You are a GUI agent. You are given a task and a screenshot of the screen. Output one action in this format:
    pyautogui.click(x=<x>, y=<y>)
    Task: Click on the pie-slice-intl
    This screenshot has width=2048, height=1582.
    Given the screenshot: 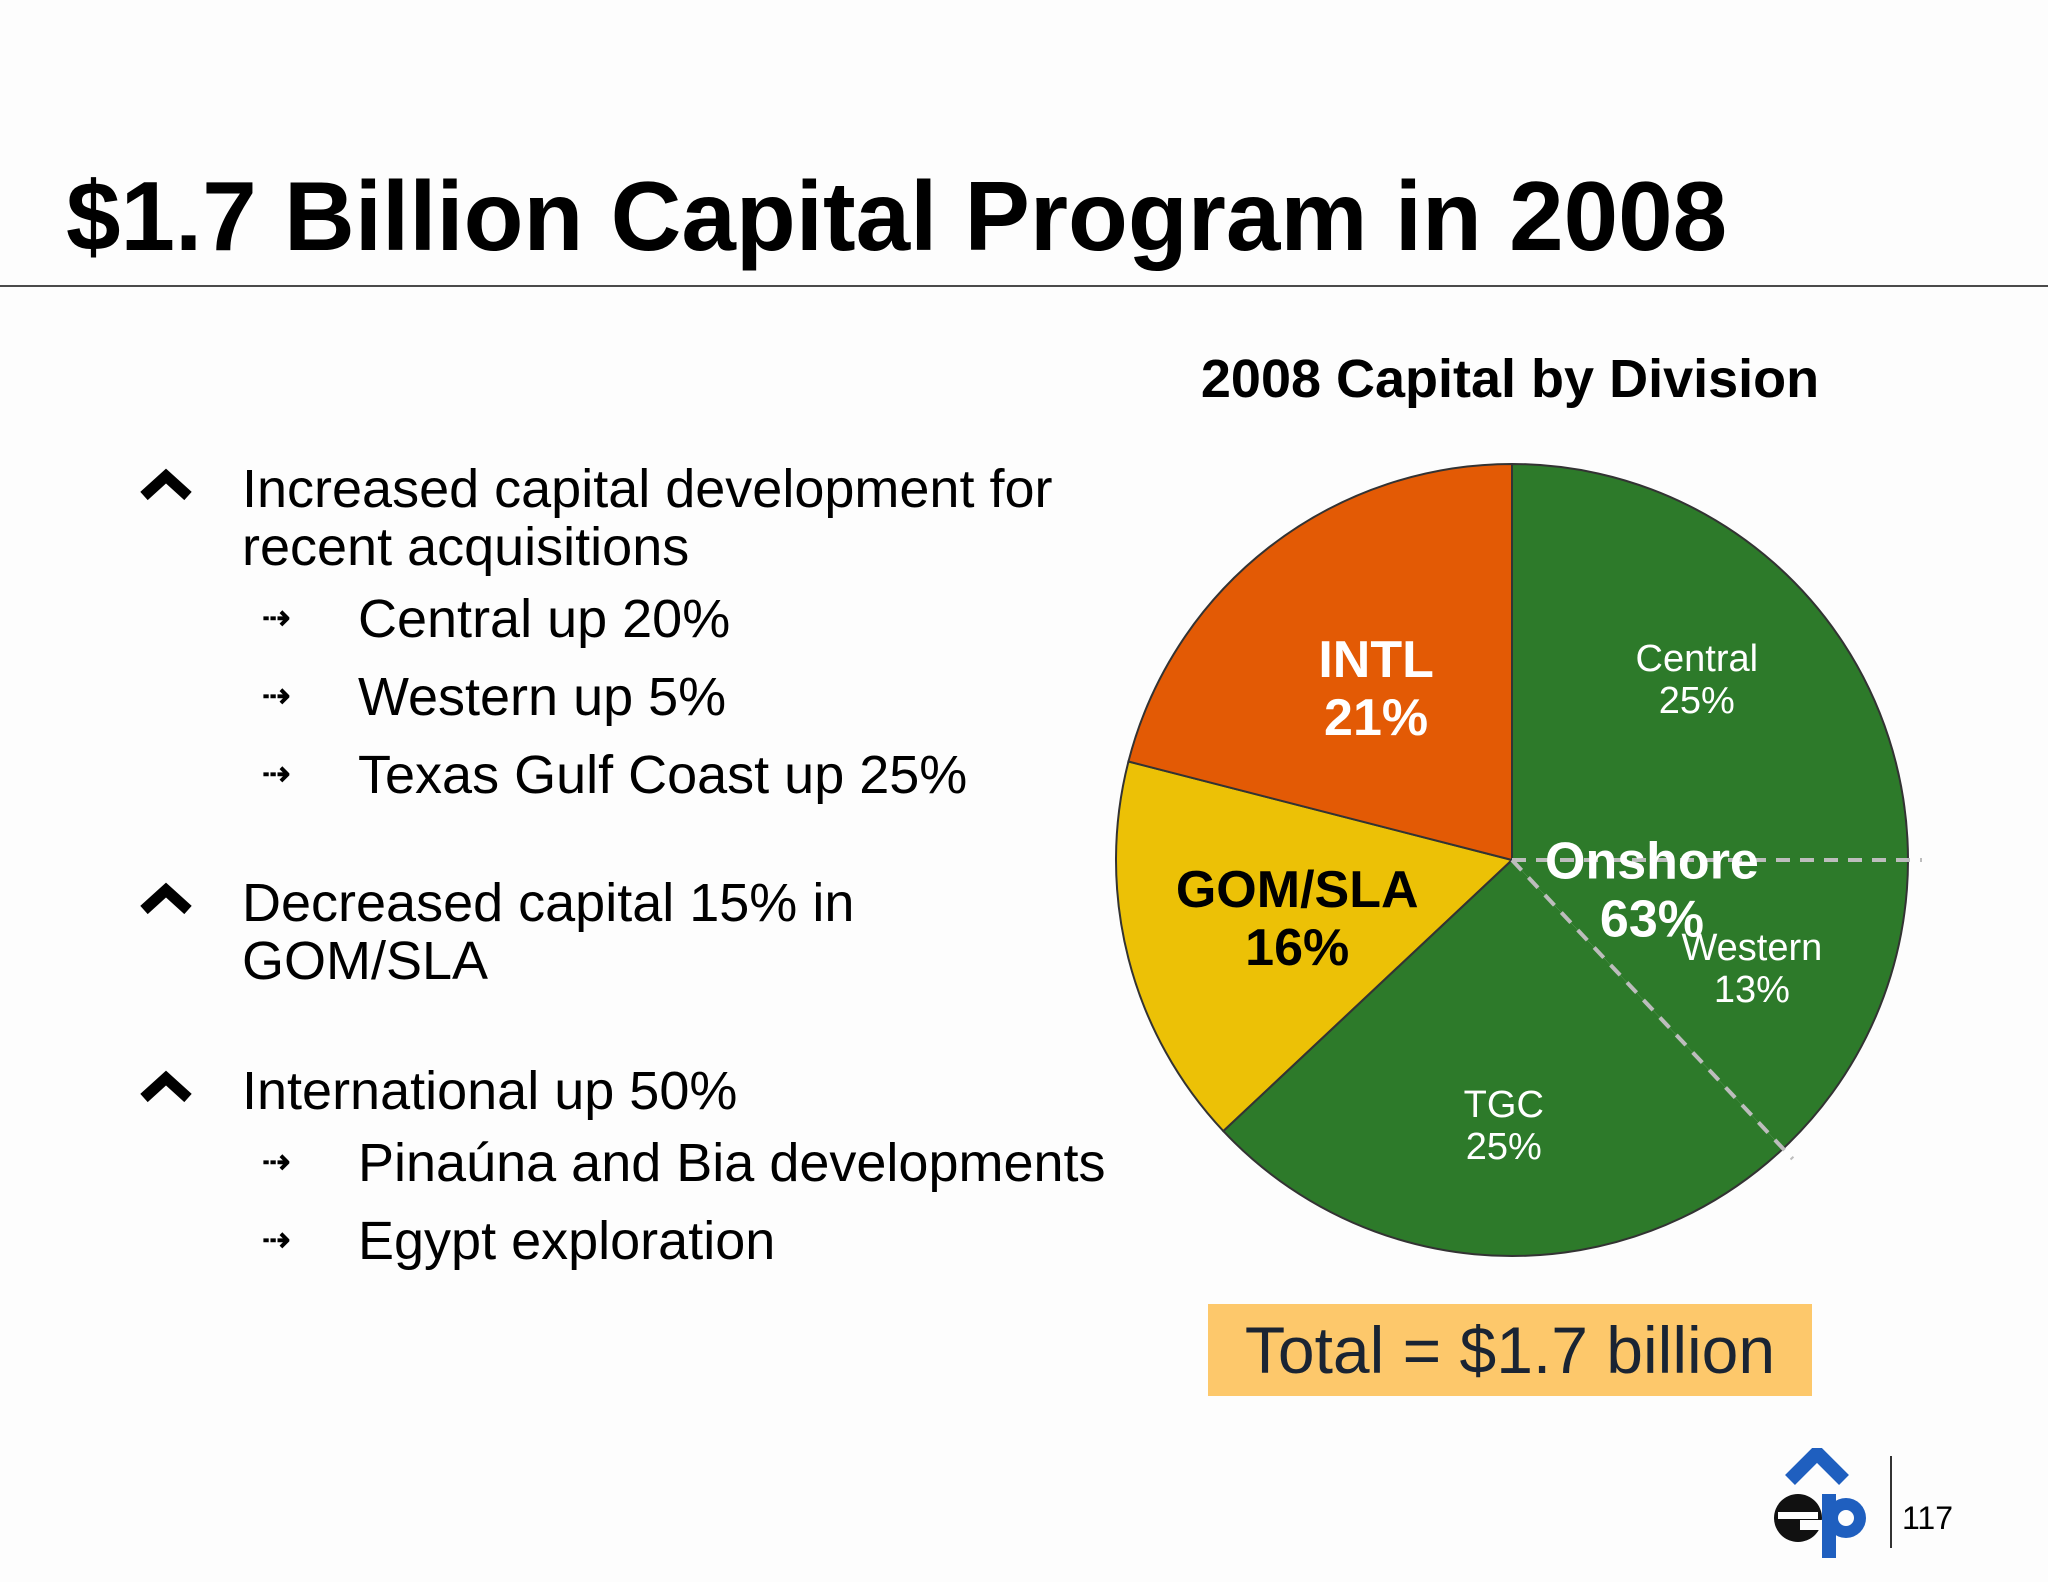 What is the action you would take?
    pyautogui.click(x=1320, y=662)
    